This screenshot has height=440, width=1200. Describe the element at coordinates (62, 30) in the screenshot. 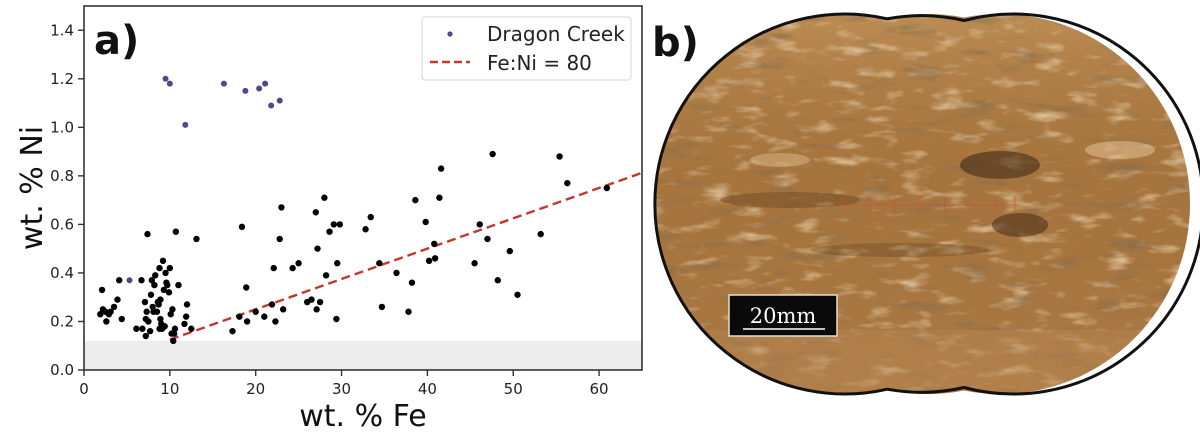

I see `y-tick-label: 1.4` at that location.